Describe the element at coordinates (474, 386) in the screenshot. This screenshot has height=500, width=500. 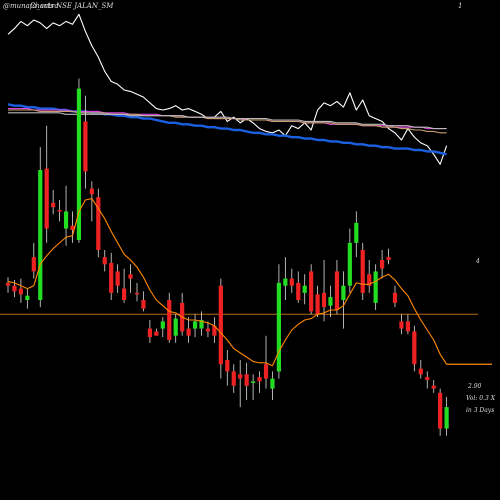
I see `last-price-label: 2.90` at that location.